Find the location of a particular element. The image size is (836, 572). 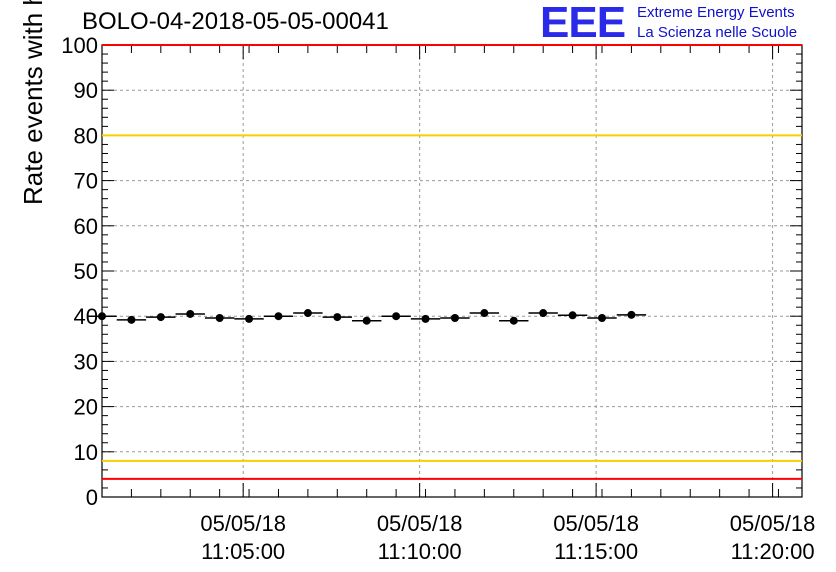

y-tick-label: 30 is located at coordinates (86, 361).